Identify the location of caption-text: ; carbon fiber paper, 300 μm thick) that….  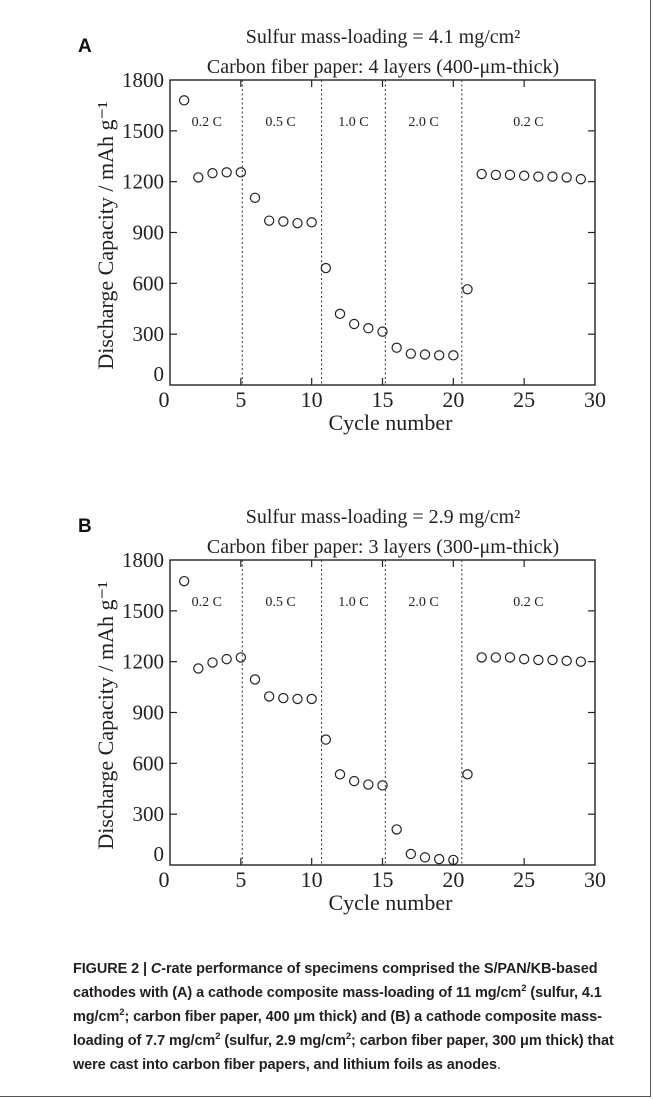
(343, 1053).